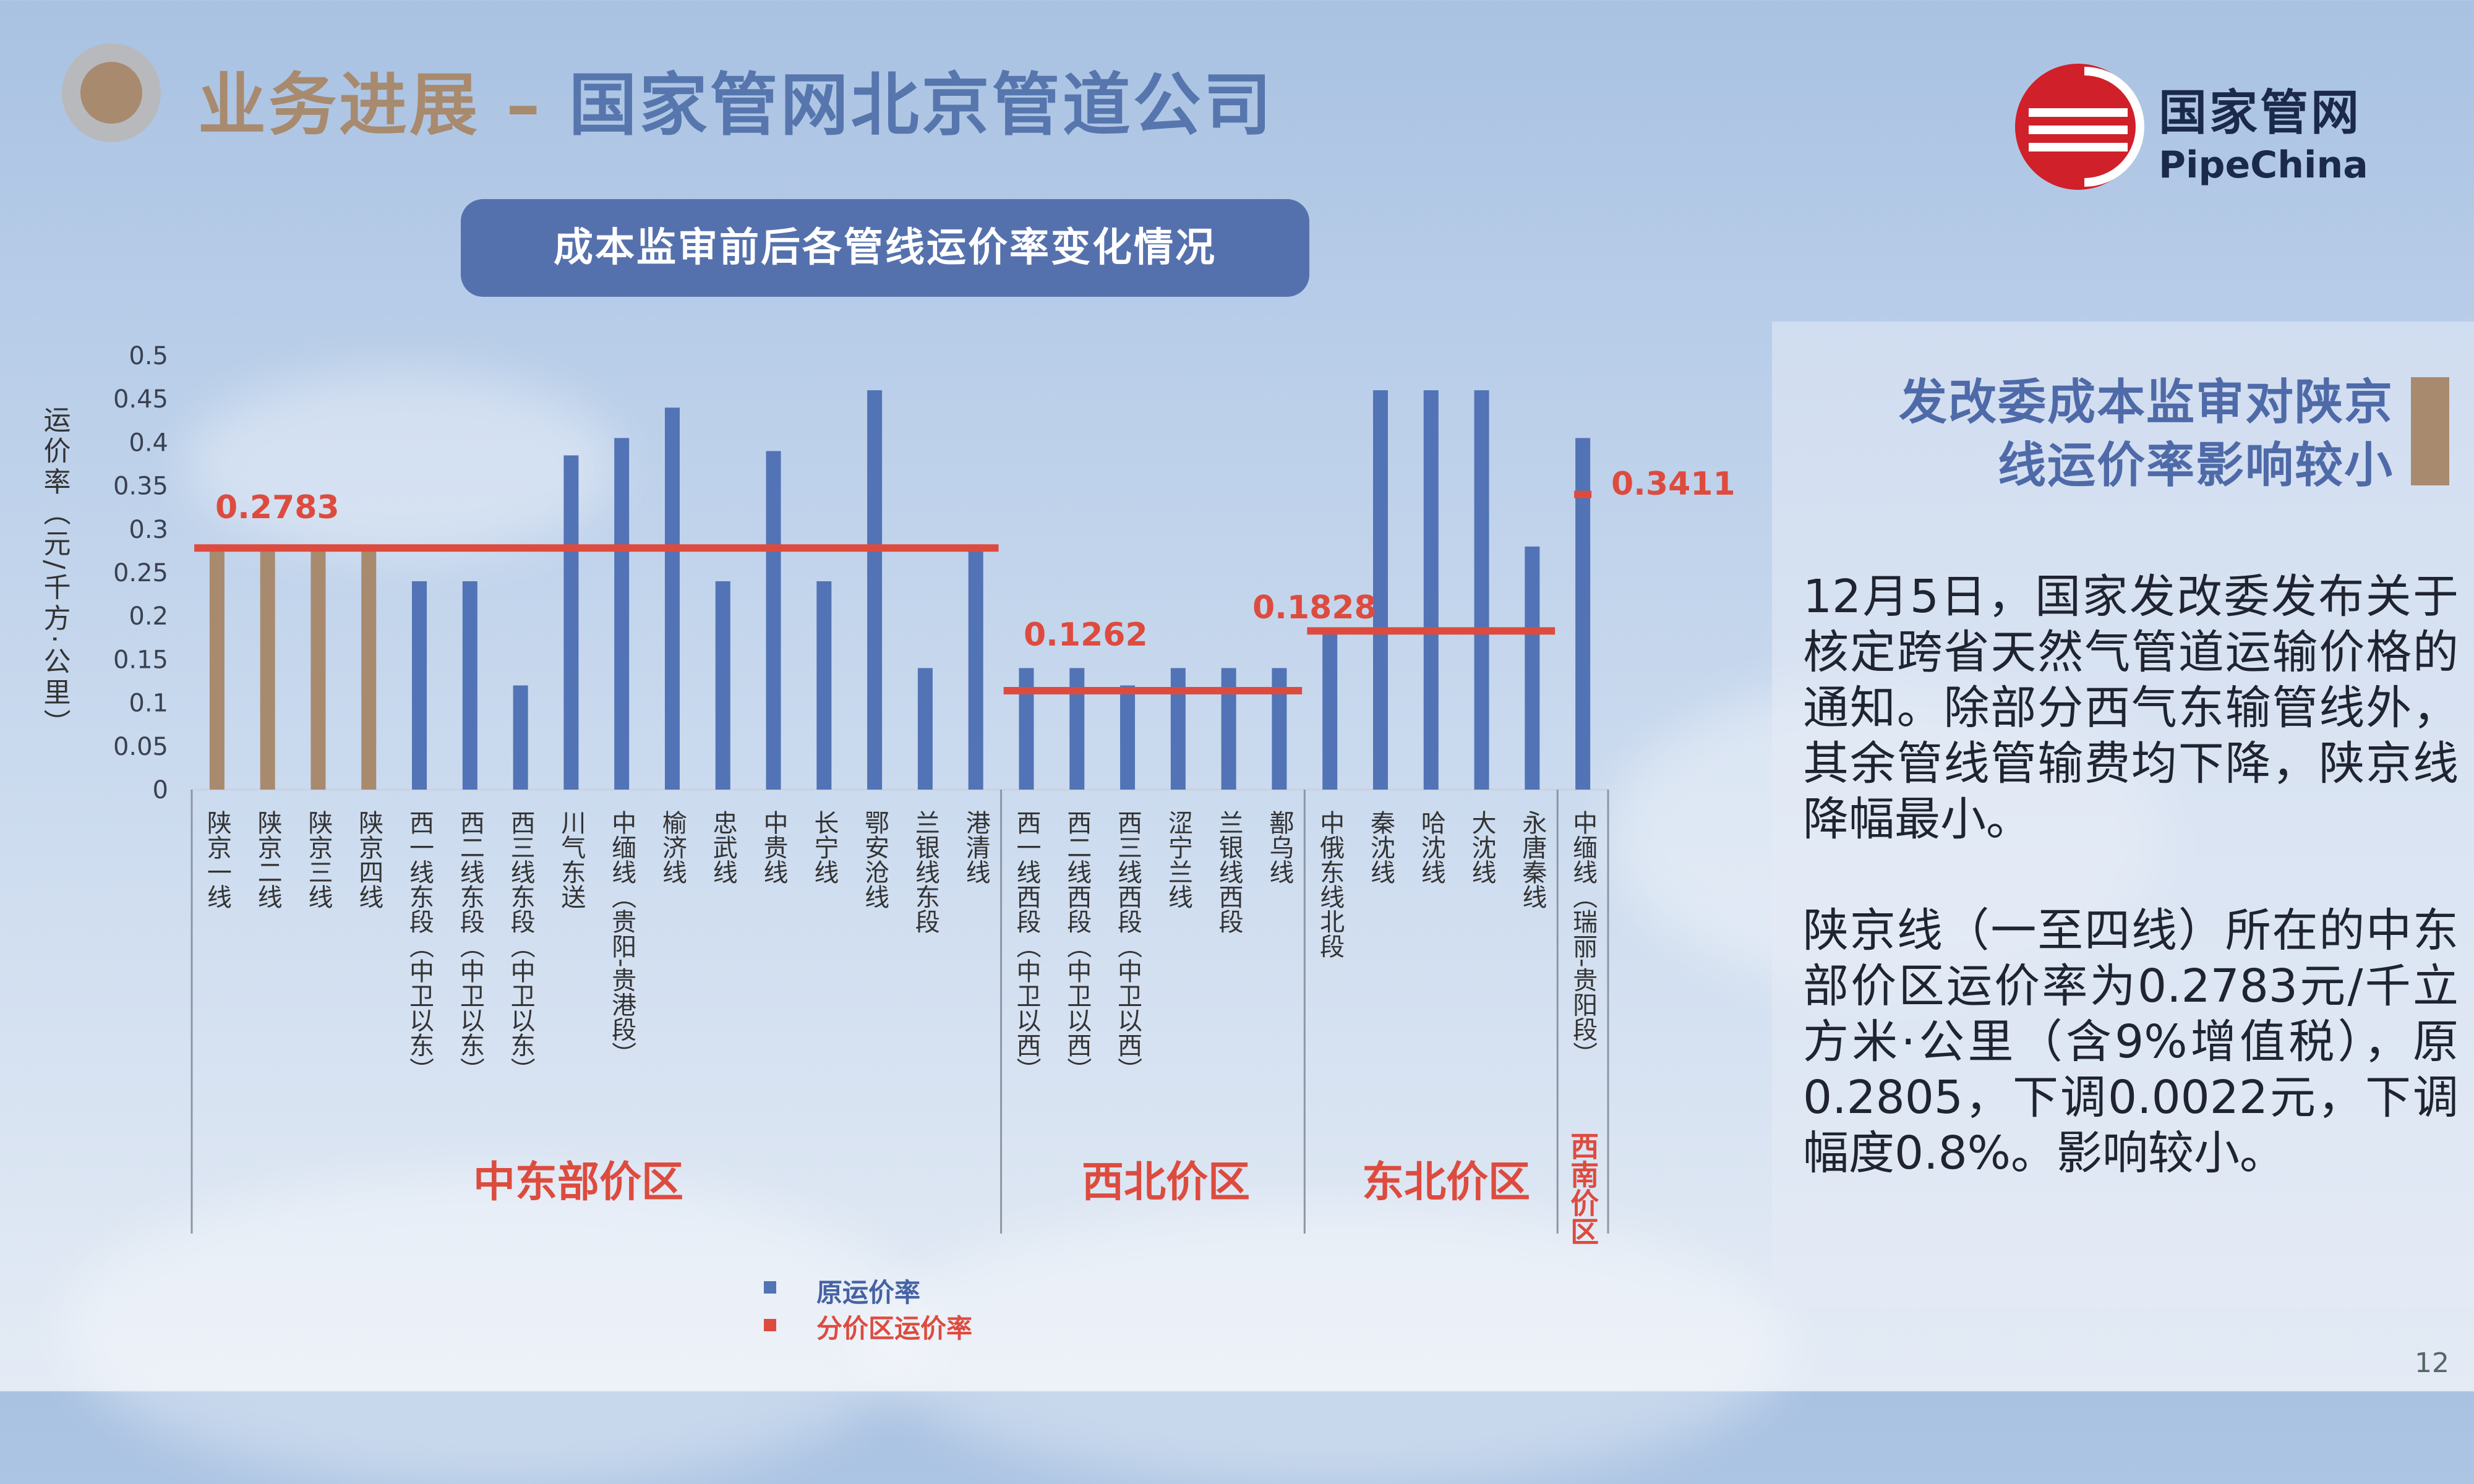 This screenshot has width=2474, height=1484. What do you see at coordinates (2146, 434) in the screenshot?
I see `panel-title: 发改委成本监审对陕京 线运价率影响较小` at bounding box center [2146, 434].